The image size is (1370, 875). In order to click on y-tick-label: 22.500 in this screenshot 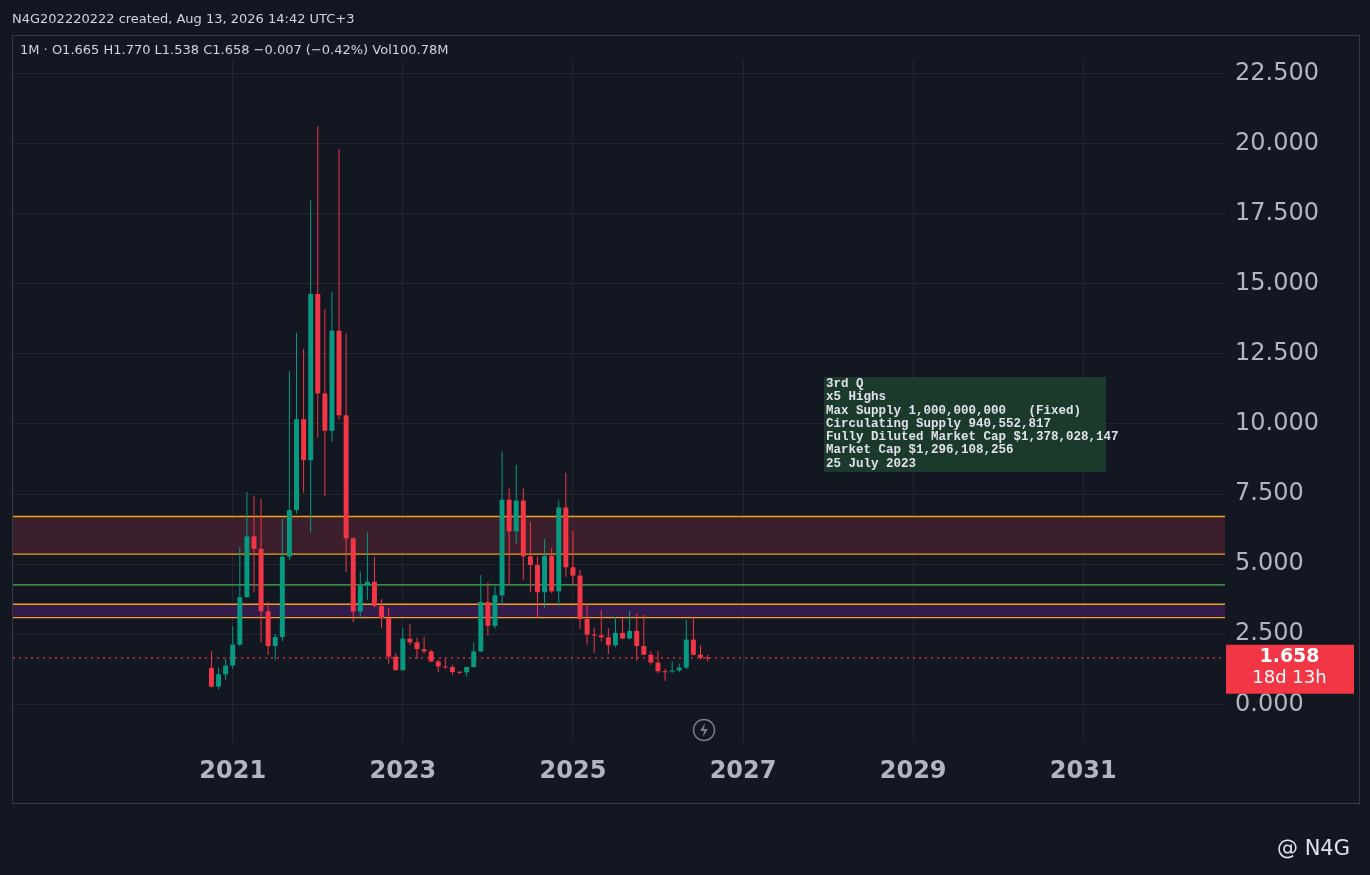, I will do `click(1277, 71)`.